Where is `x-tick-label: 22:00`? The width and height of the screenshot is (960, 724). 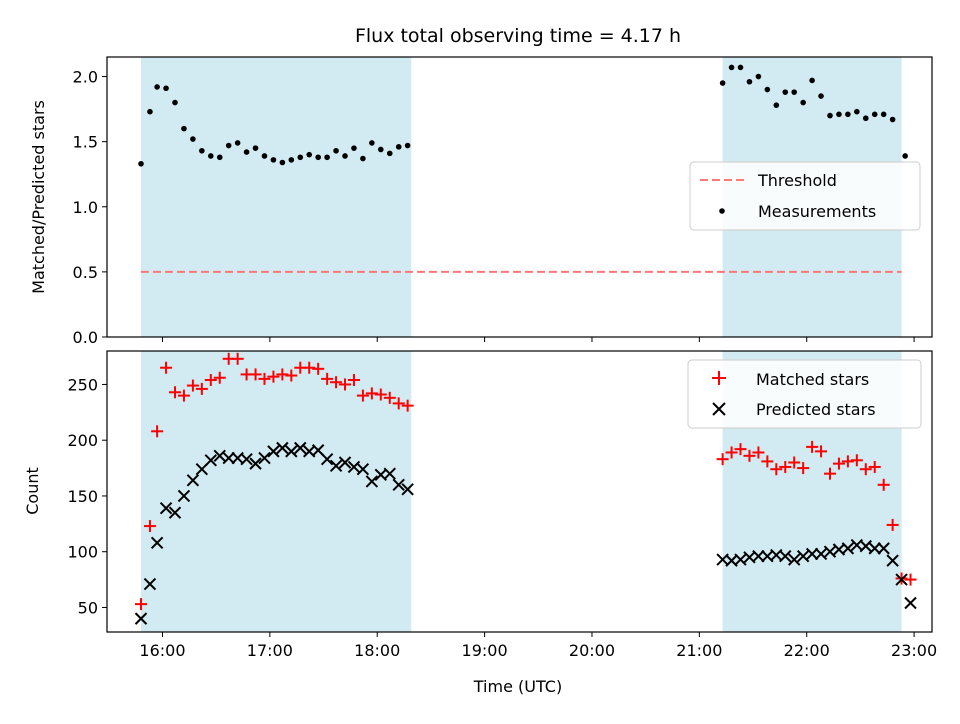 x-tick-label: 22:00 is located at coordinates (807, 650).